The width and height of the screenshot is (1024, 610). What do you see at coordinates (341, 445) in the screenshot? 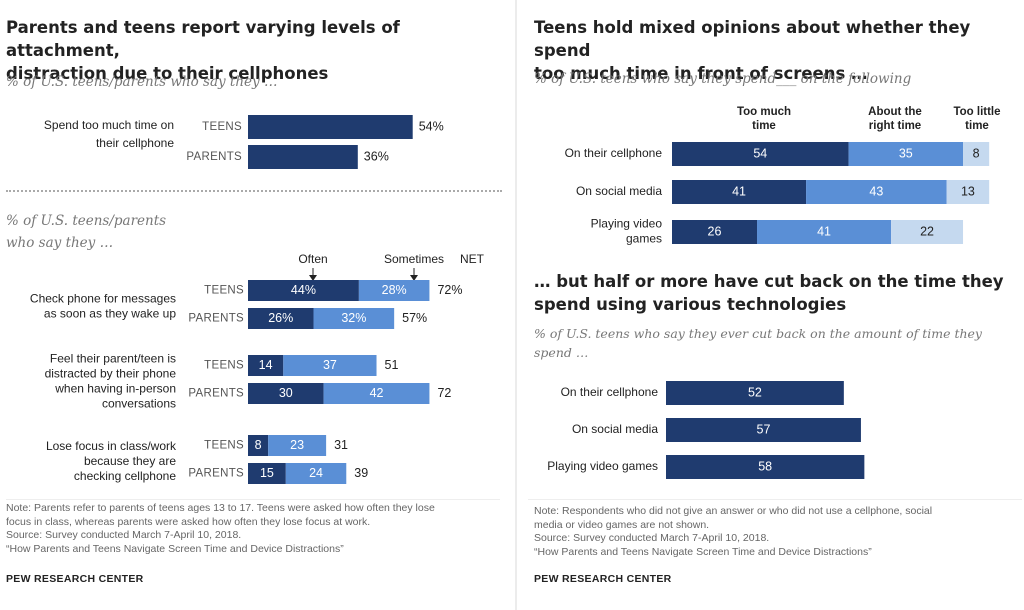
I see `net-value-label: 31` at bounding box center [341, 445].